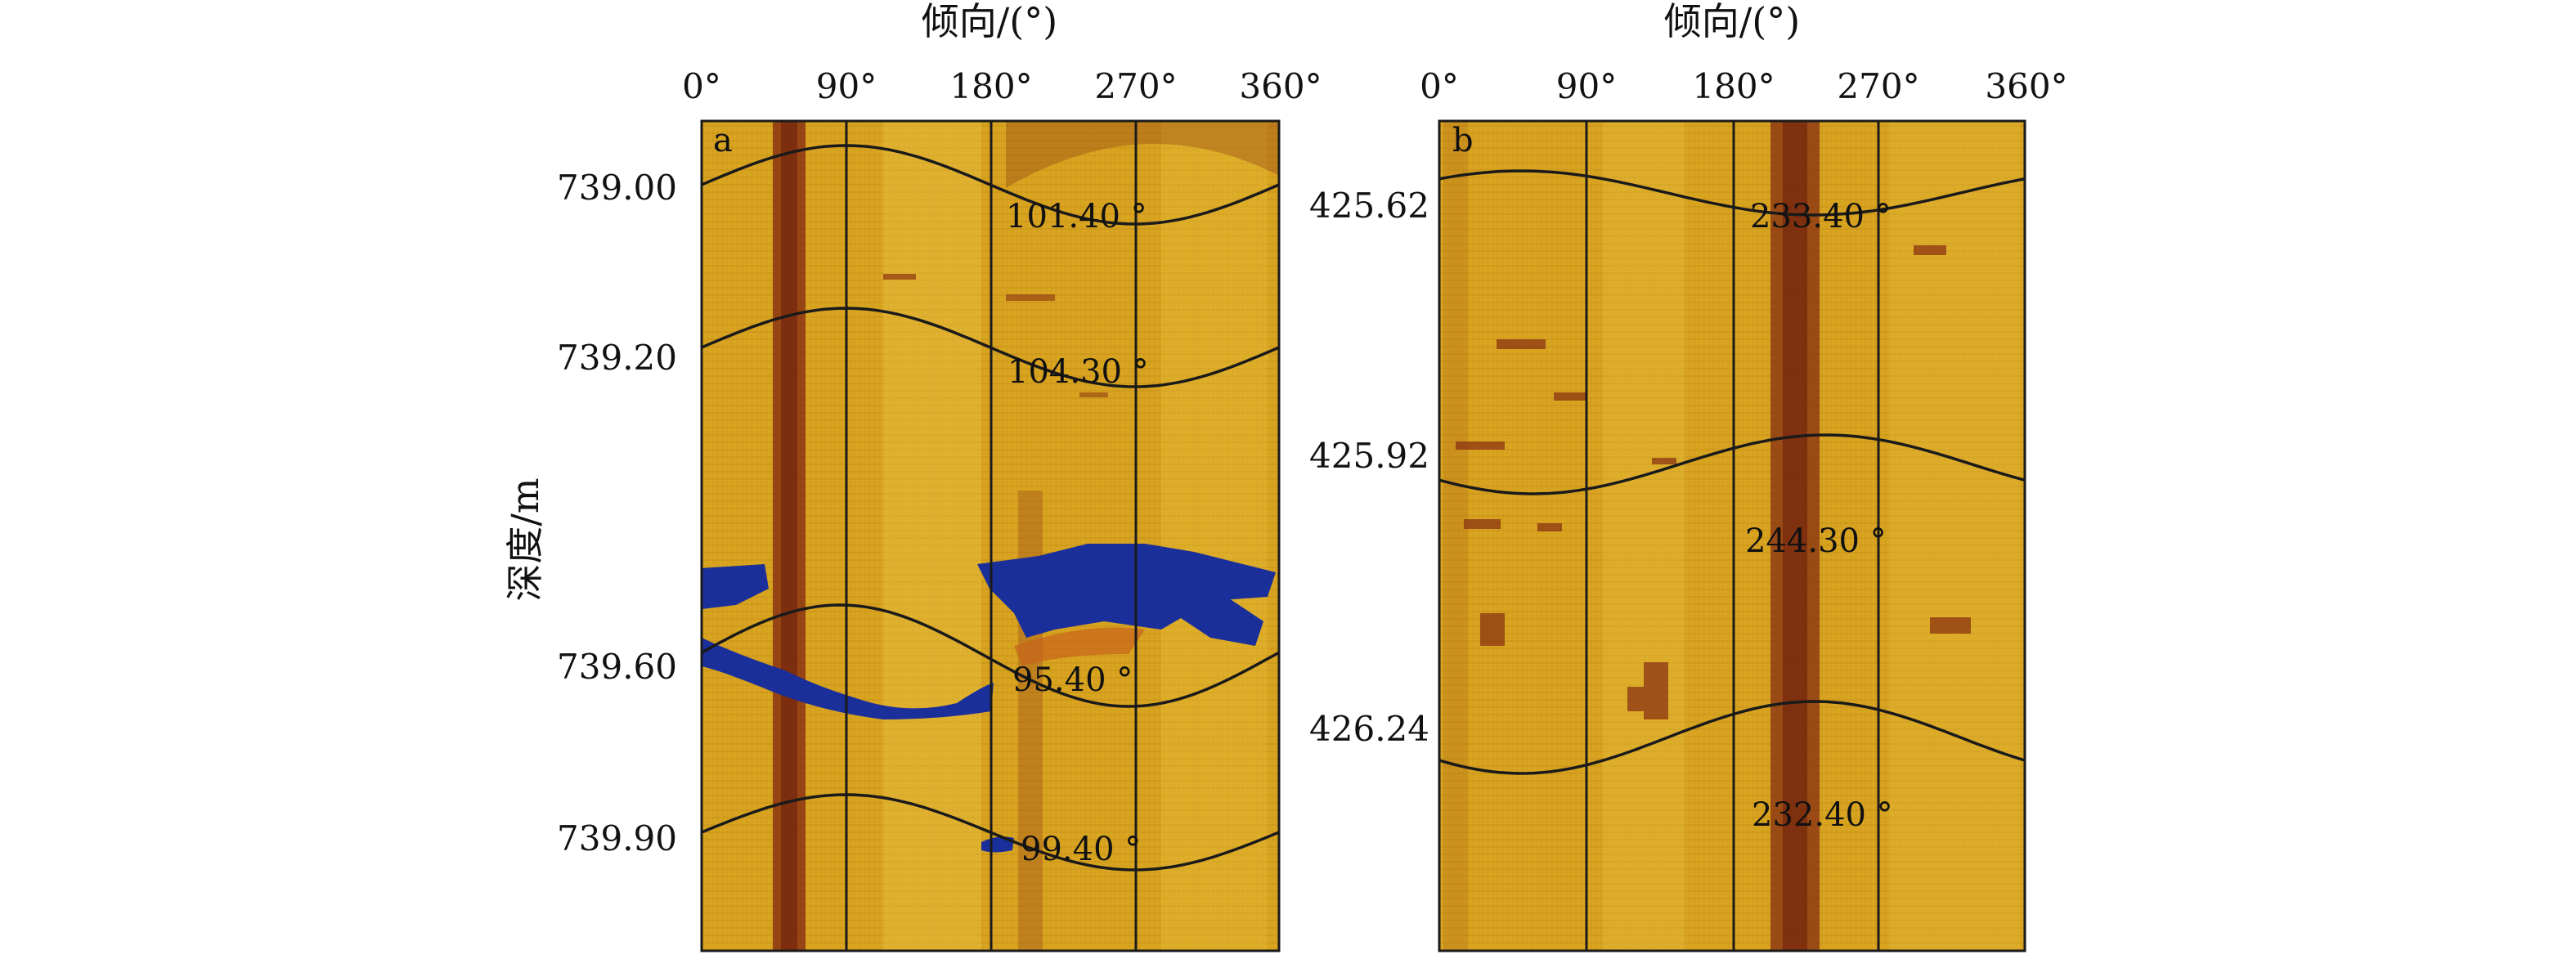 The width and height of the screenshot is (2576, 959). What do you see at coordinates (1732, 21) in the screenshot?
I see `panel-b-top-title: 倾向/(°)` at bounding box center [1732, 21].